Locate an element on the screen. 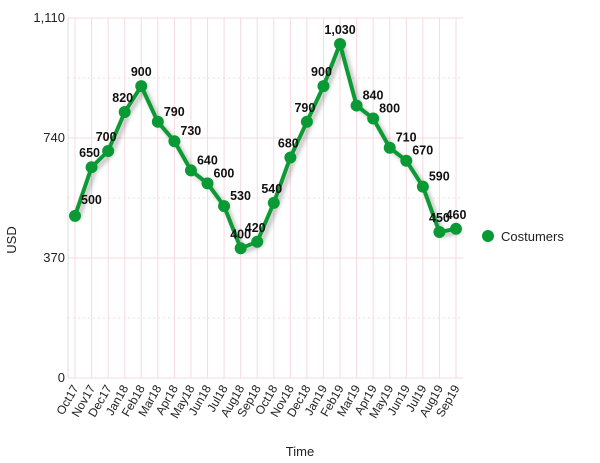 The height and width of the screenshot is (463, 600). data-label: 670 is located at coordinates (422, 151).